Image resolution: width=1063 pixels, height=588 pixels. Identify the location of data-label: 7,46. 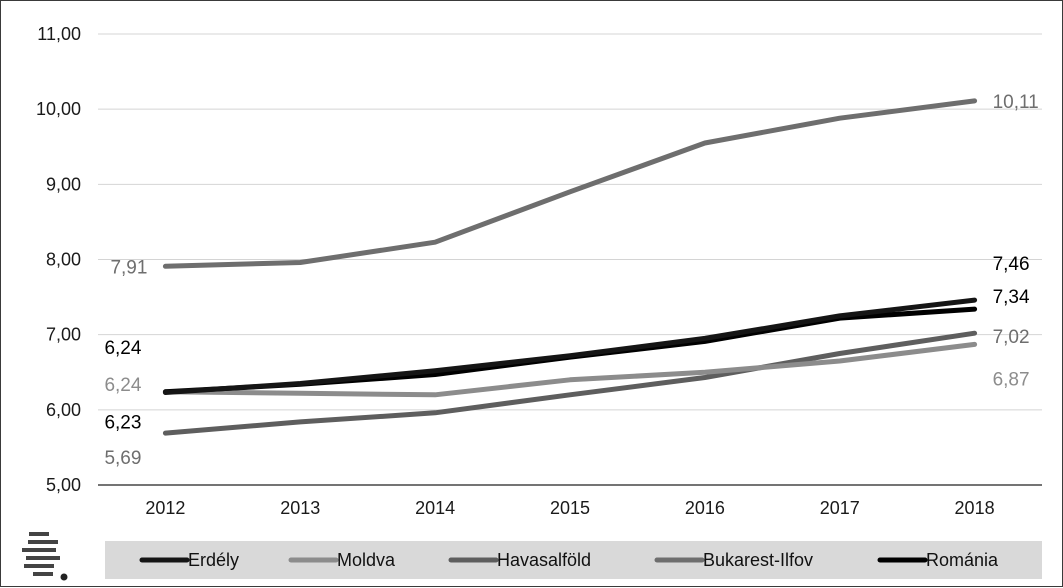
(1011, 264).